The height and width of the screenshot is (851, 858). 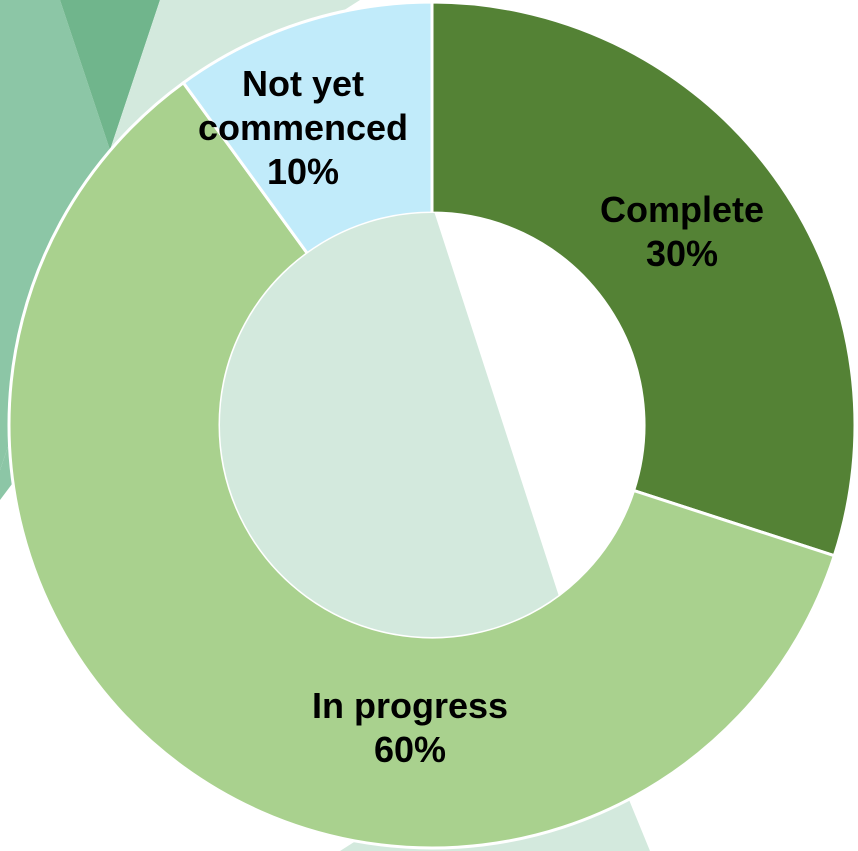 What do you see at coordinates (303, 105) in the screenshot?
I see `category-label: Not yet commenced` at bounding box center [303, 105].